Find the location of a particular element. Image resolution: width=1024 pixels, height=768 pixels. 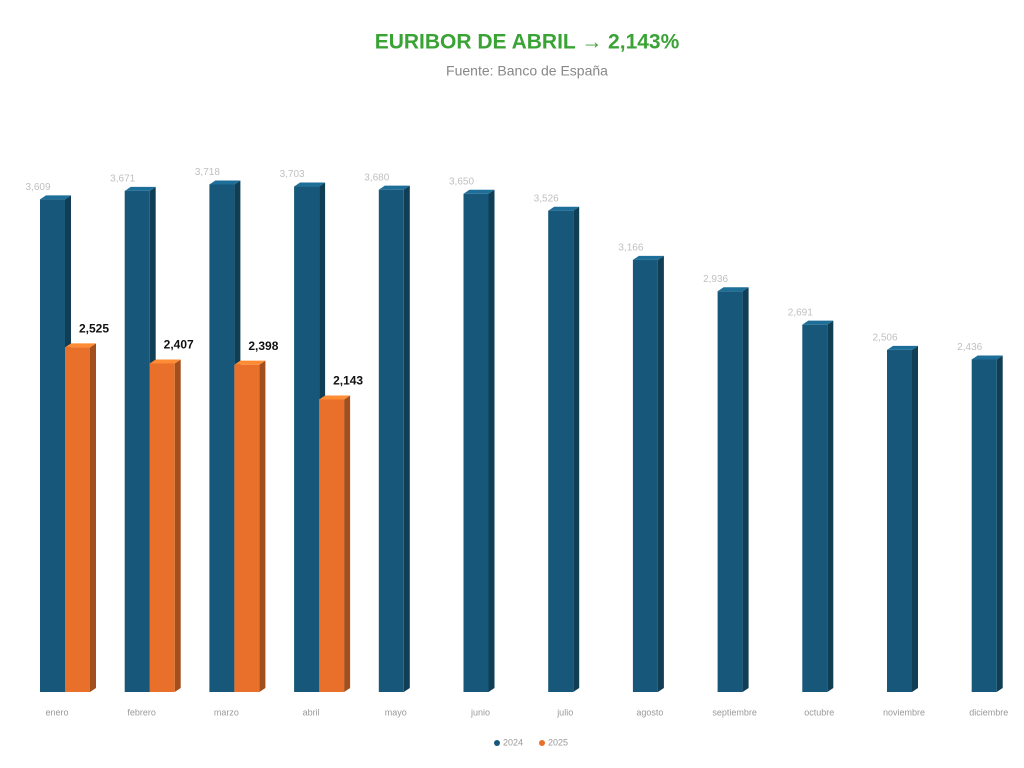

value-label: 3,680 is located at coordinates (376, 177).